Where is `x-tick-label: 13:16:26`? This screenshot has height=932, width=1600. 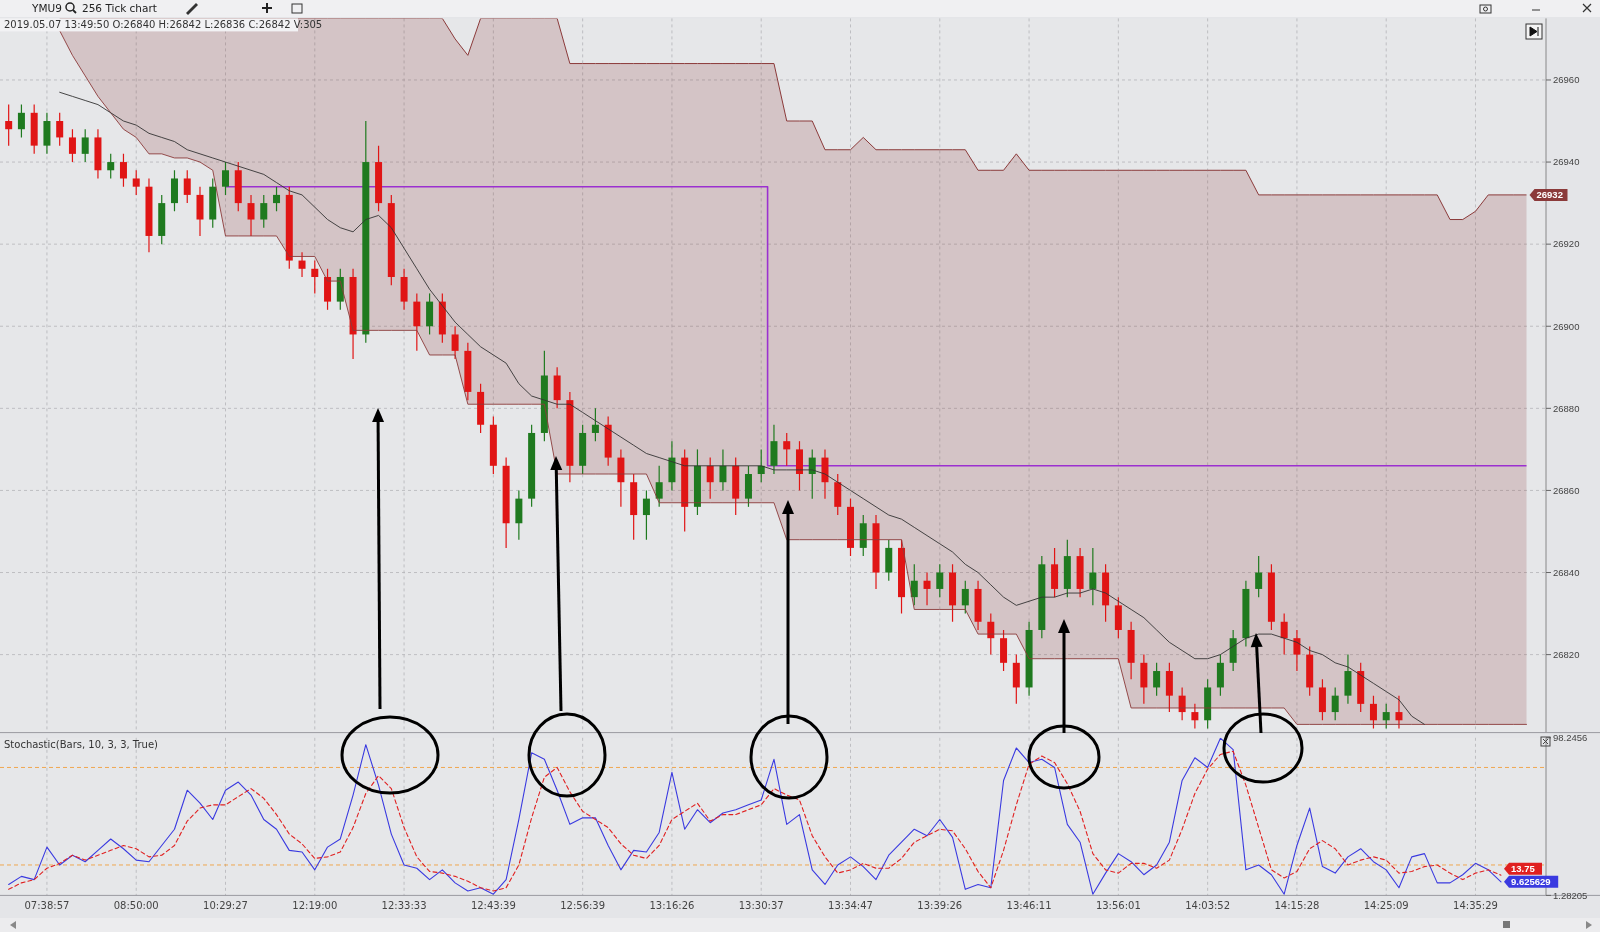 x-tick-label: 13:16:26 is located at coordinates (672, 906).